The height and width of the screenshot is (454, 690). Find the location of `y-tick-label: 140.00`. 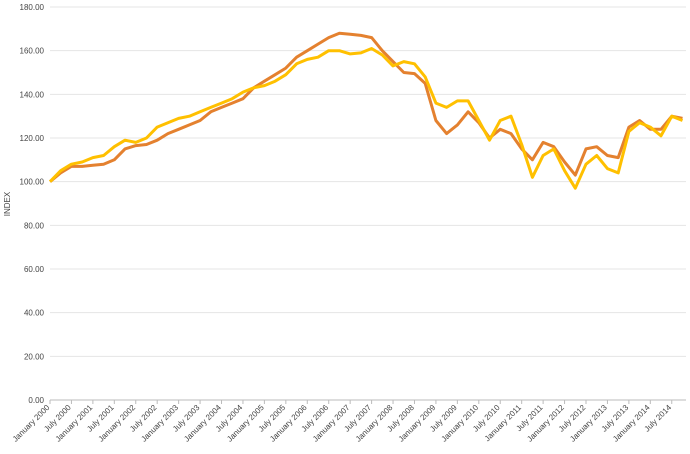

y-tick-label: 140.00 is located at coordinates (32, 94).